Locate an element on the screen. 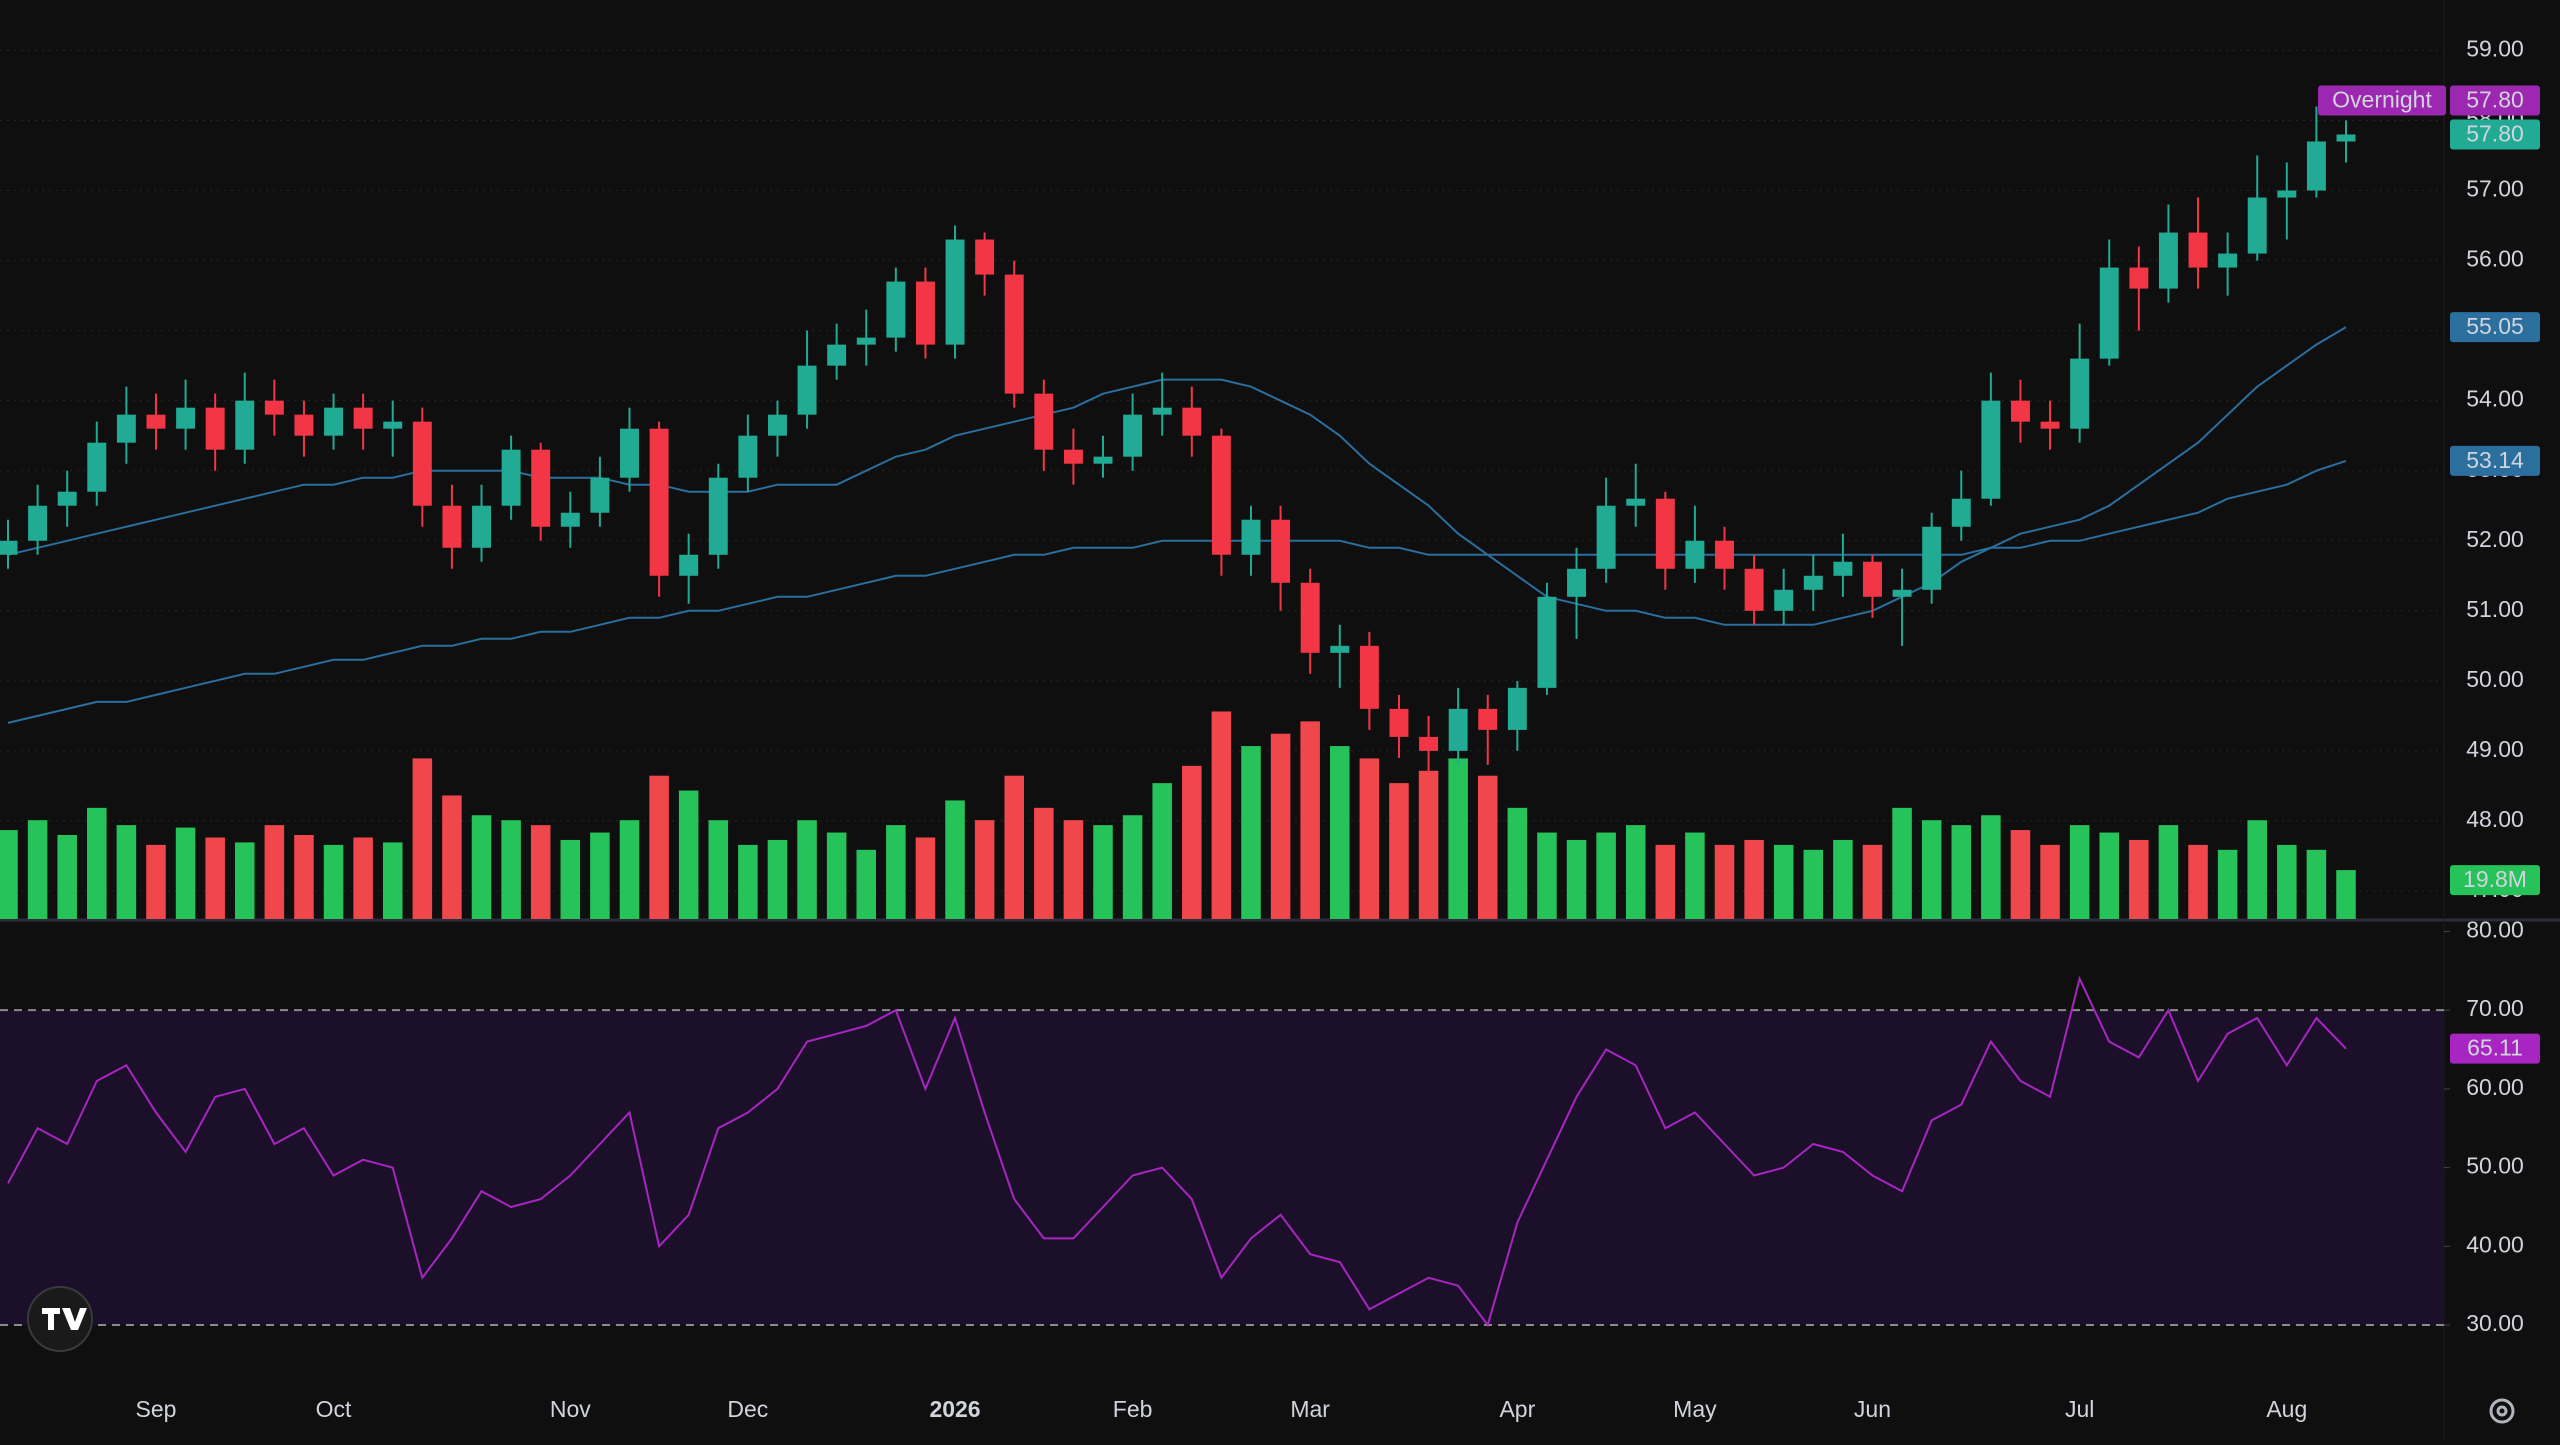 The image size is (2560, 1445). x-tick-label: Dec is located at coordinates (747, 1409).